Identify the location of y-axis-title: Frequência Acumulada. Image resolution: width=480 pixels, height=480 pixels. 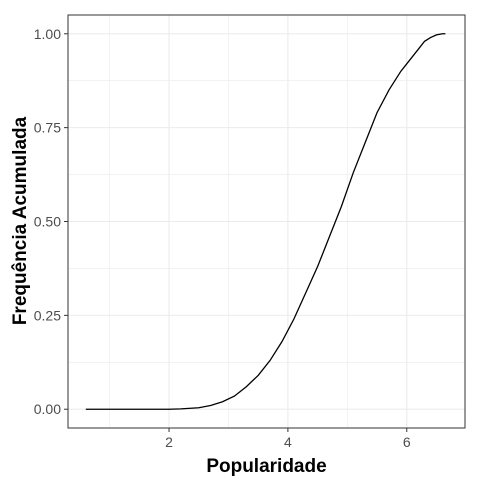
(20, 220).